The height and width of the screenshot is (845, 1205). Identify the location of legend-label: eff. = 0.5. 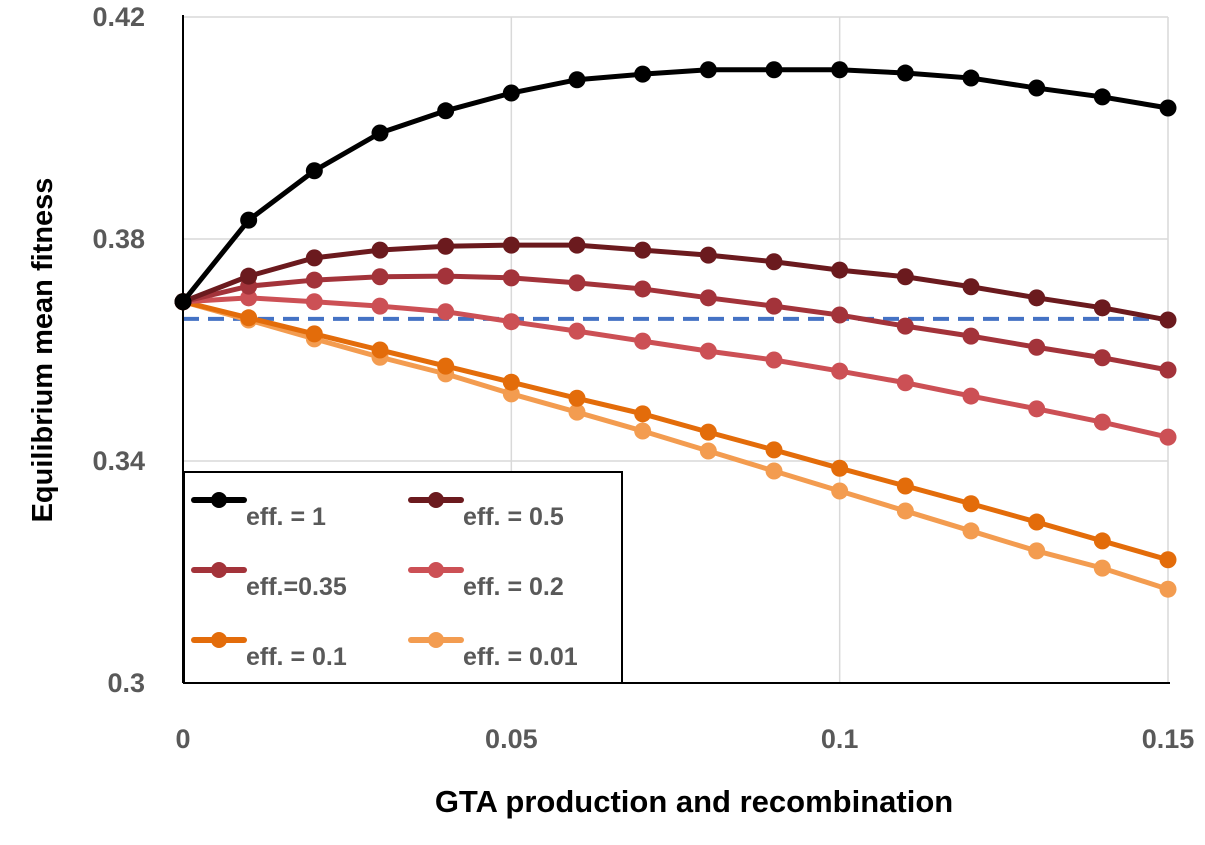
(513, 517).